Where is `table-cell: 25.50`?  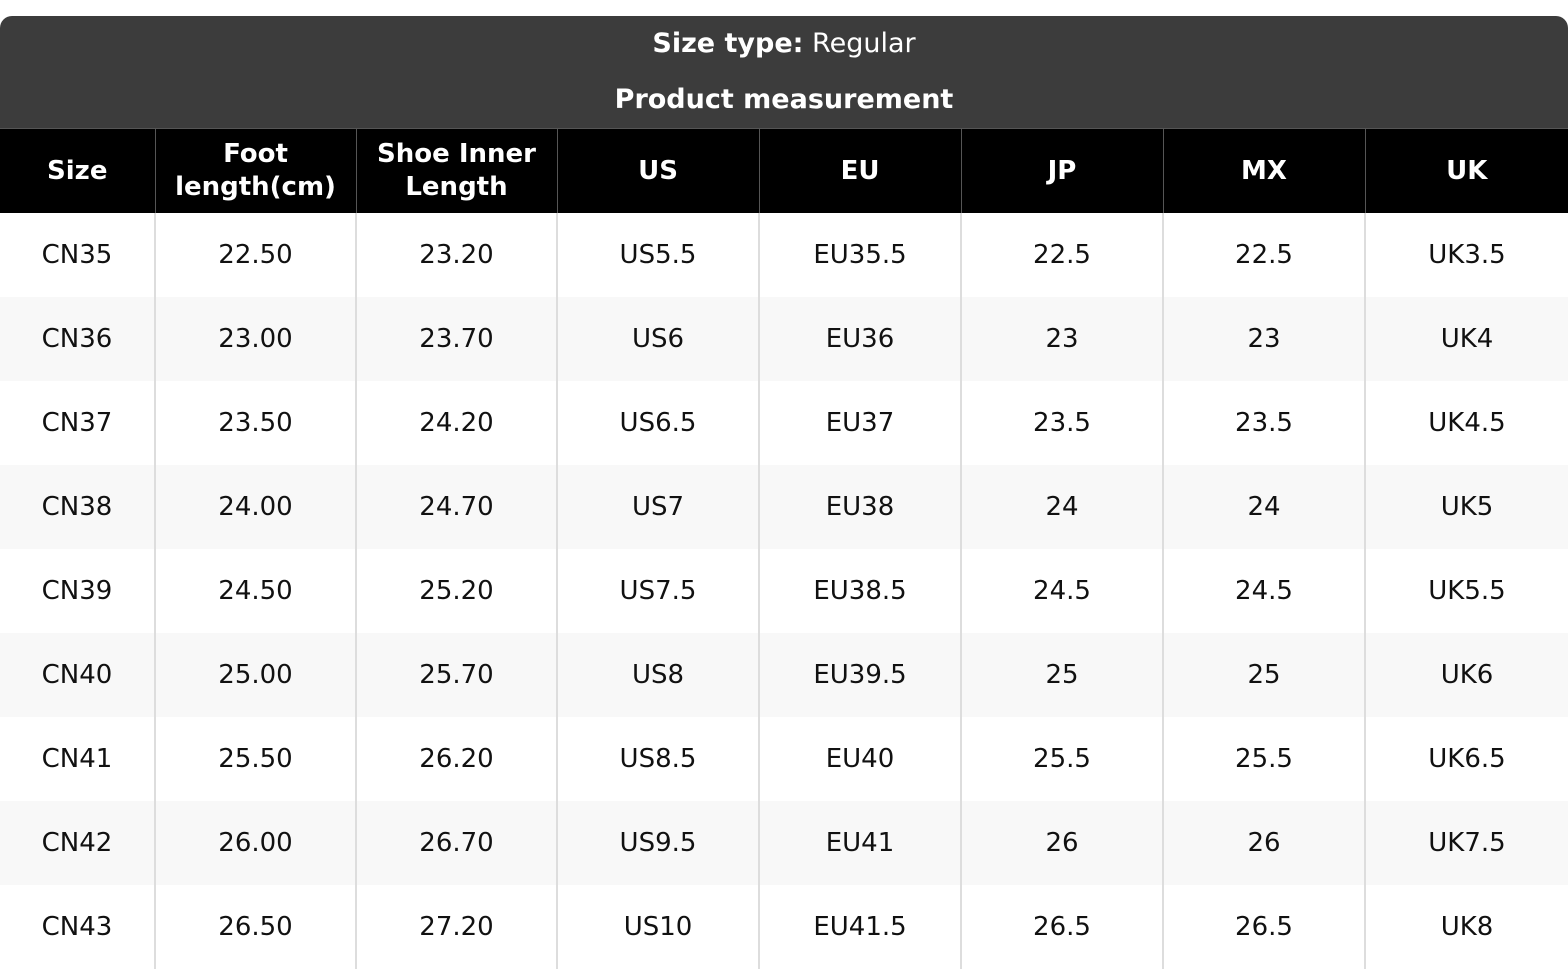
table-cell: 25.50 is located at coordinates (255, 759).